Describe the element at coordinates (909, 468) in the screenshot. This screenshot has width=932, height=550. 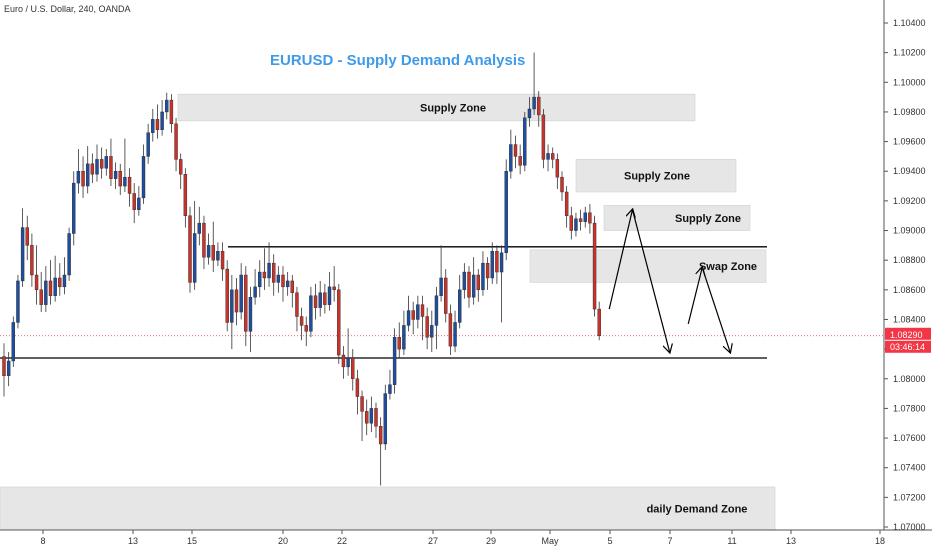
I see `price-tick-label: 1.07400` at that location.